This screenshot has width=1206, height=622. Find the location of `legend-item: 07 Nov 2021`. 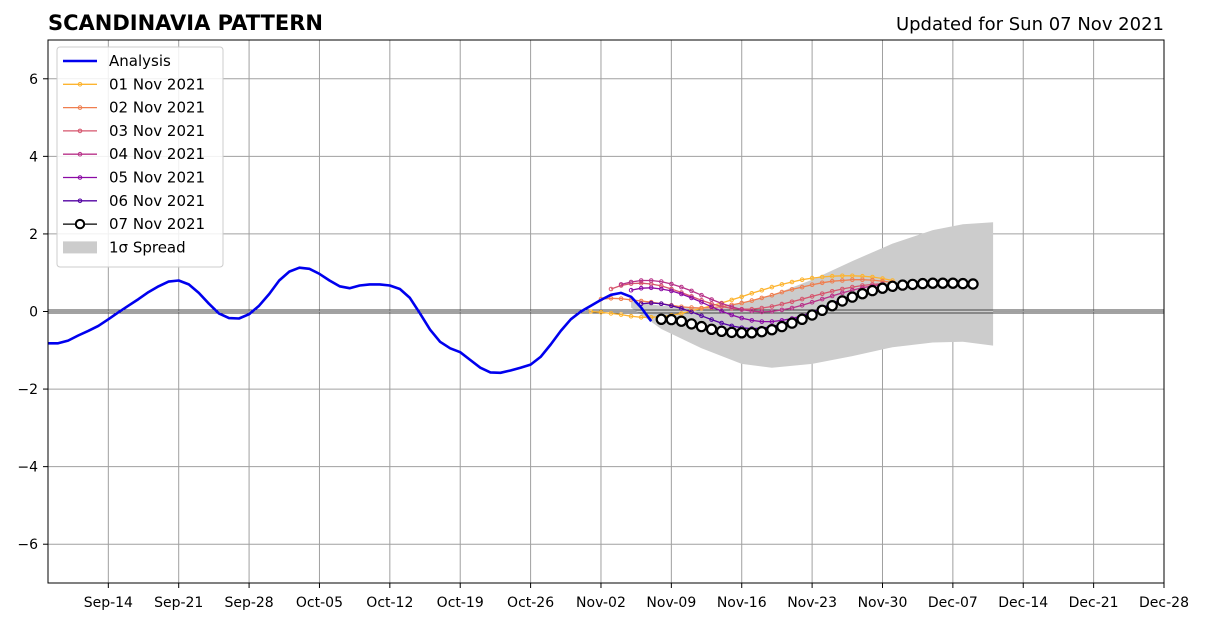

legend-item: 07 Nov 2021 is located at coordinates (134, 224).